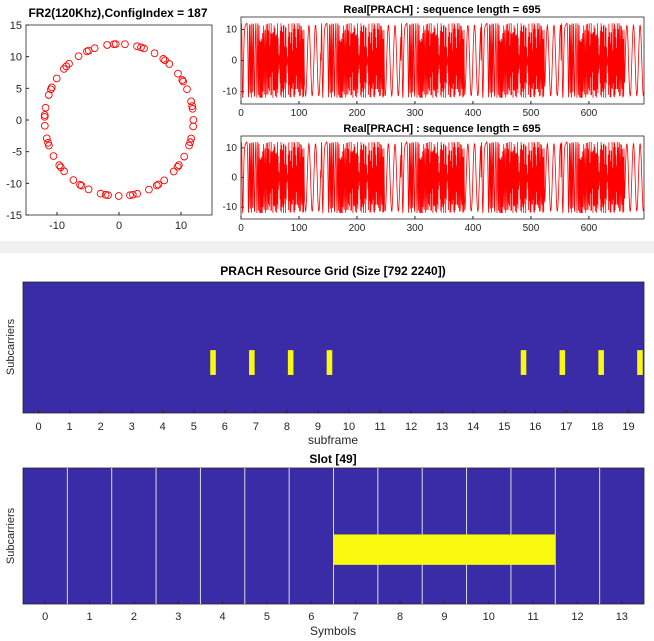  I want to click on prach-line-bottom-title: Real[PRACH] : sequence length = 695, so click(441, 129).